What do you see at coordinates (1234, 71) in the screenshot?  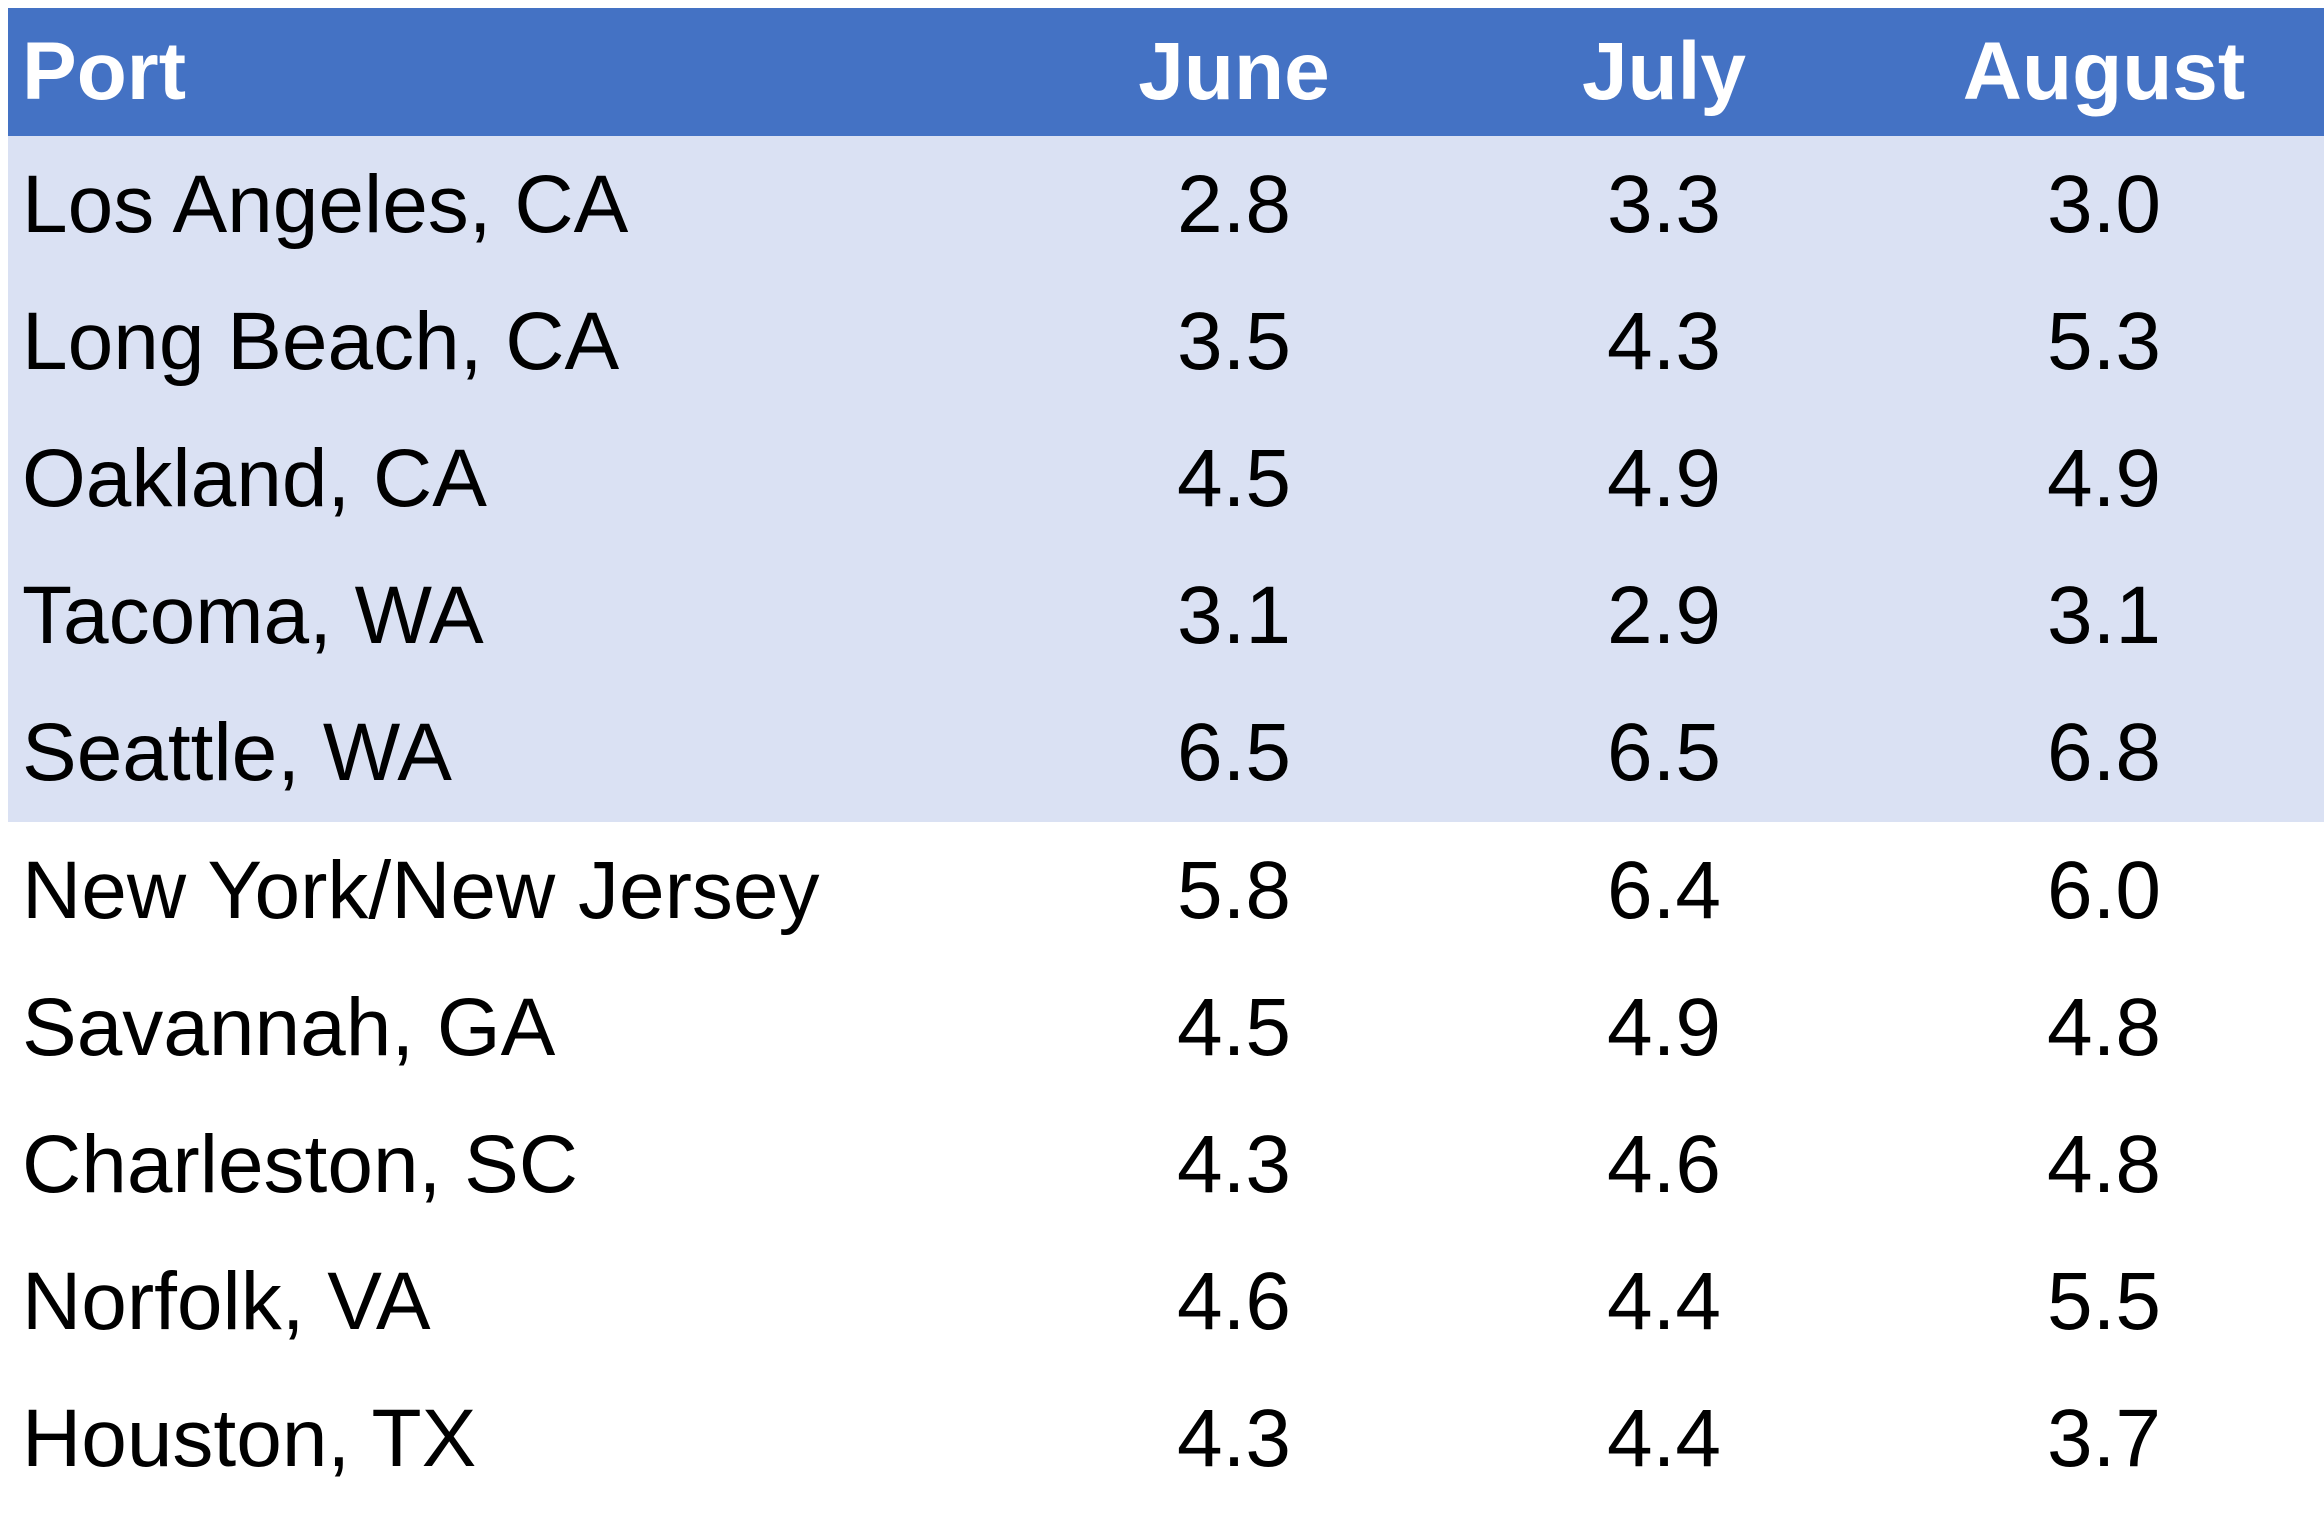 I see `header-june: June` at bounding box center [1234, 71].